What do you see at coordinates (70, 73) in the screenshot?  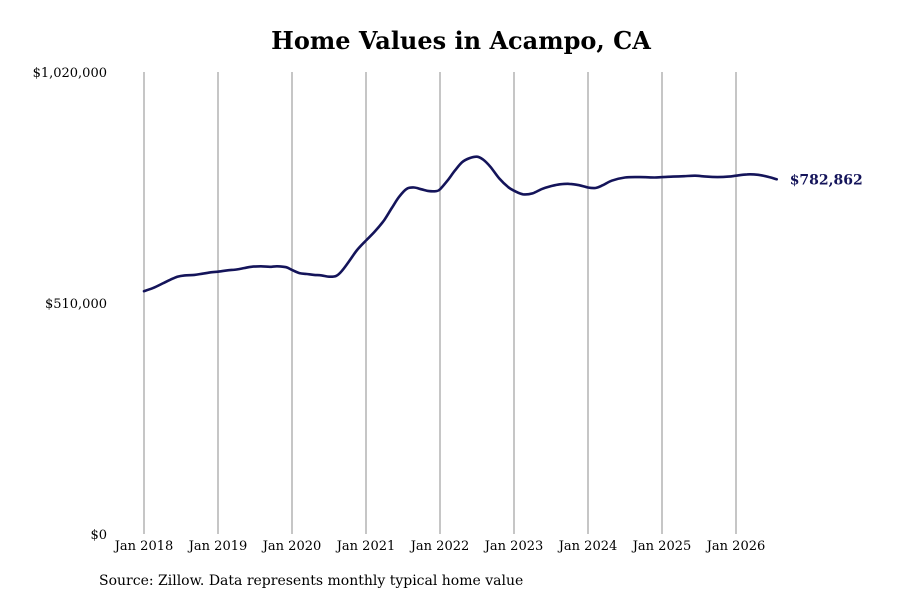 I see `y-tick-label: $1,020,000` at bounding box center [70, 73].